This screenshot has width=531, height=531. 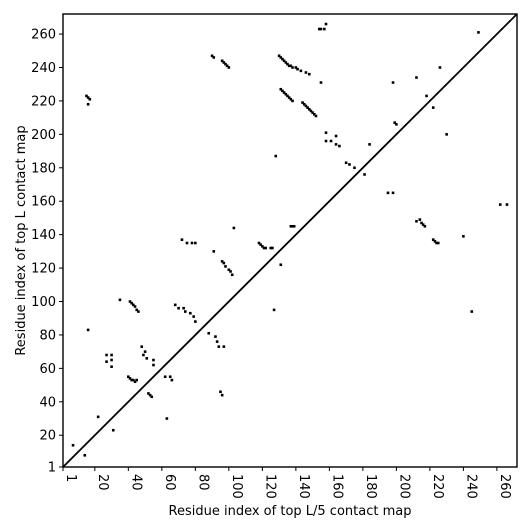 I want to click on y-tick-label: 100, so click(x=43, y=302).